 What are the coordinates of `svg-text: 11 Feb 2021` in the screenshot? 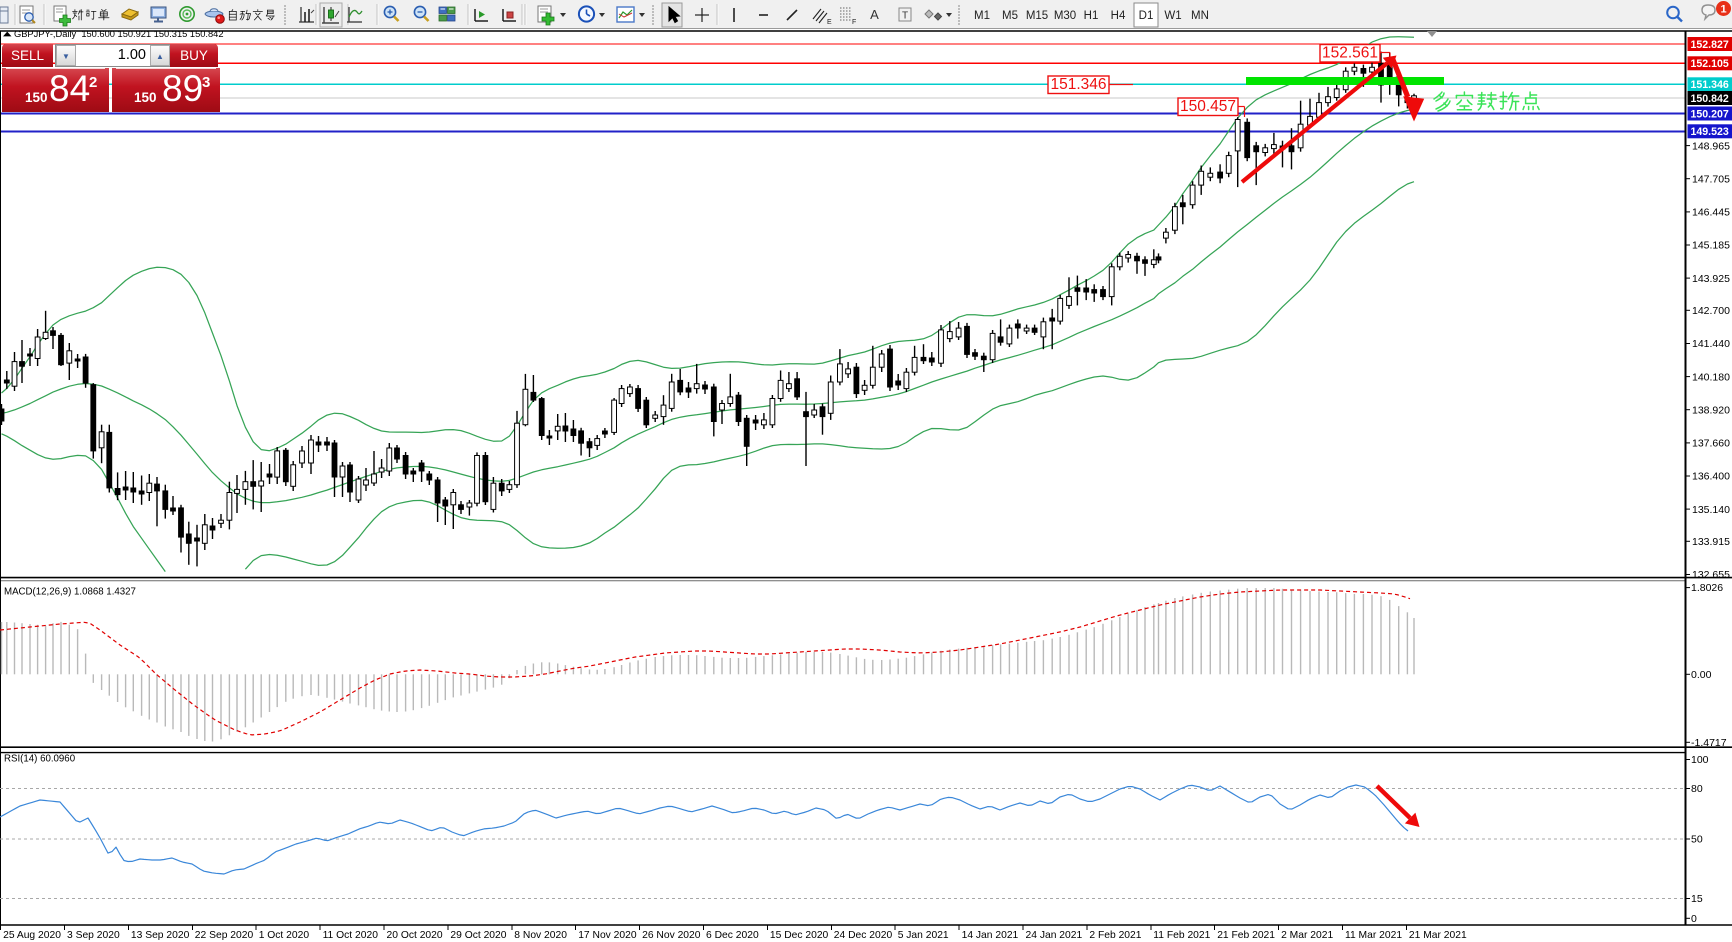 It's located at (1181, 935).